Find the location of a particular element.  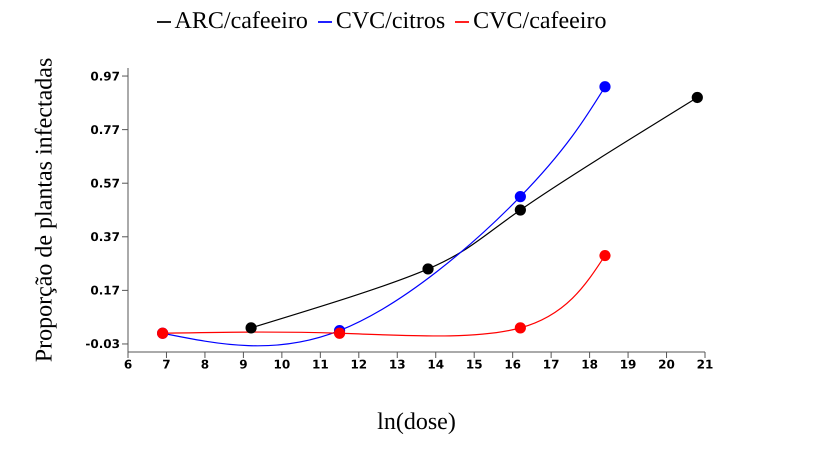

legend-label: CVC/citros is located at coordinates (391, 21).